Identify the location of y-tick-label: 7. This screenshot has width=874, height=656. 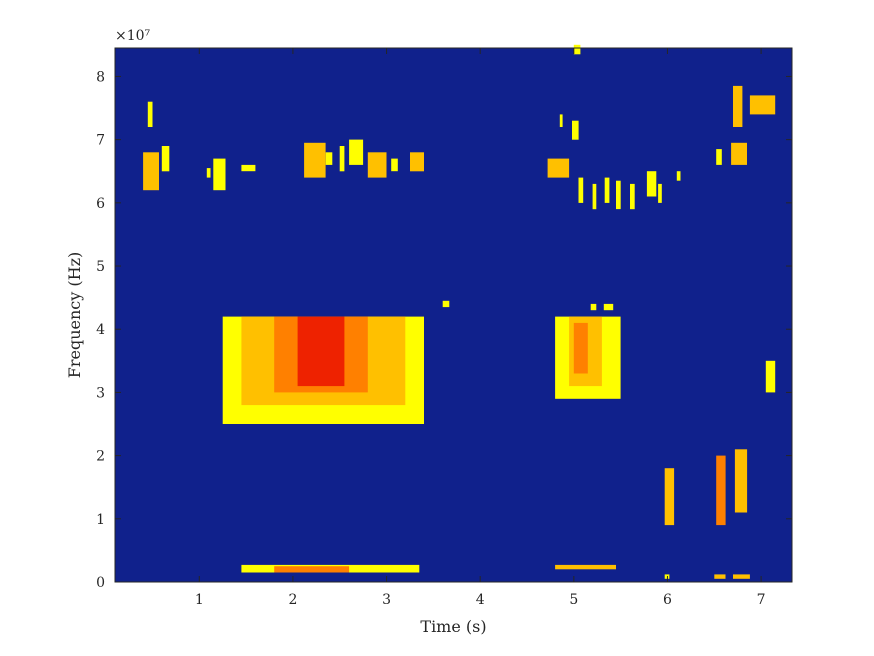
(100, 141).